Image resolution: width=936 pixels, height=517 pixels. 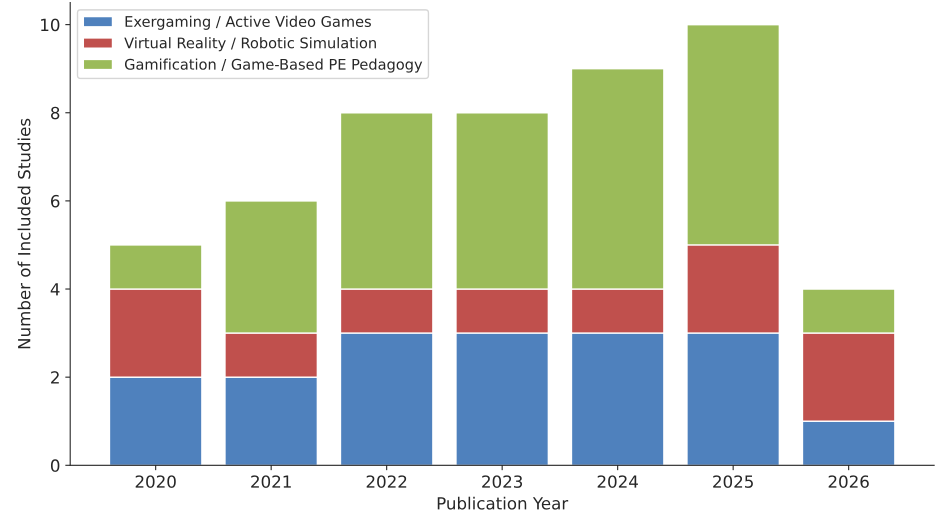 What do you see at coordinates (273, 65) in the screenshot?
I see `legend-label: Gamification / Game-Based PE Pedagogy` at bounding box center [273, 65].